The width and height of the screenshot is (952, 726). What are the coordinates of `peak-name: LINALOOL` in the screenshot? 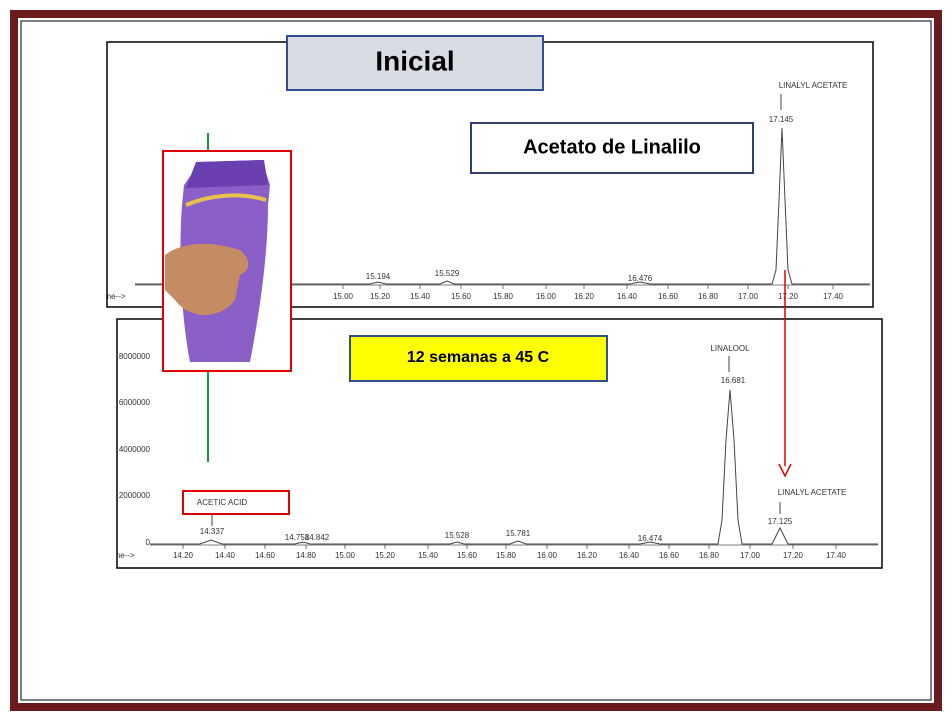 It's located at (730, 348).